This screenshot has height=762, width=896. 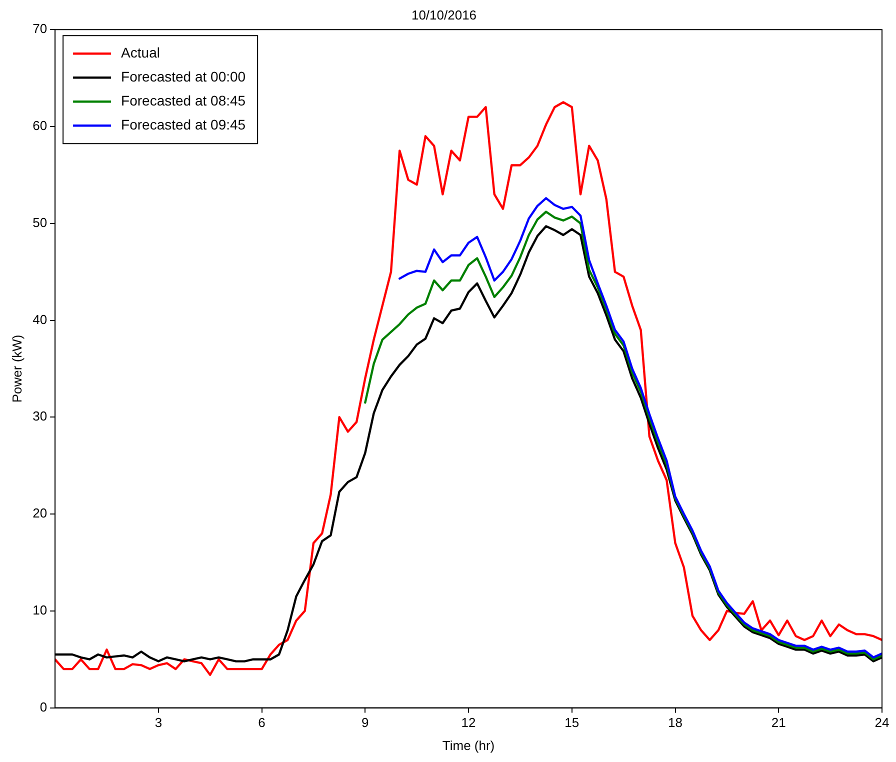 I want to click on y-tick-label: 10, so click(x=40, y=610).